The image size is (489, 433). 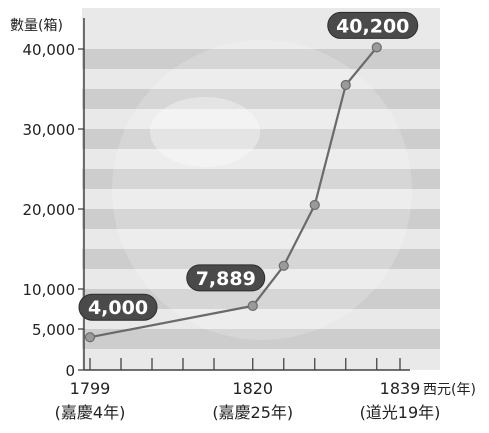 I want to click on x-tick-label: 1839, so click(x=400, y=388).